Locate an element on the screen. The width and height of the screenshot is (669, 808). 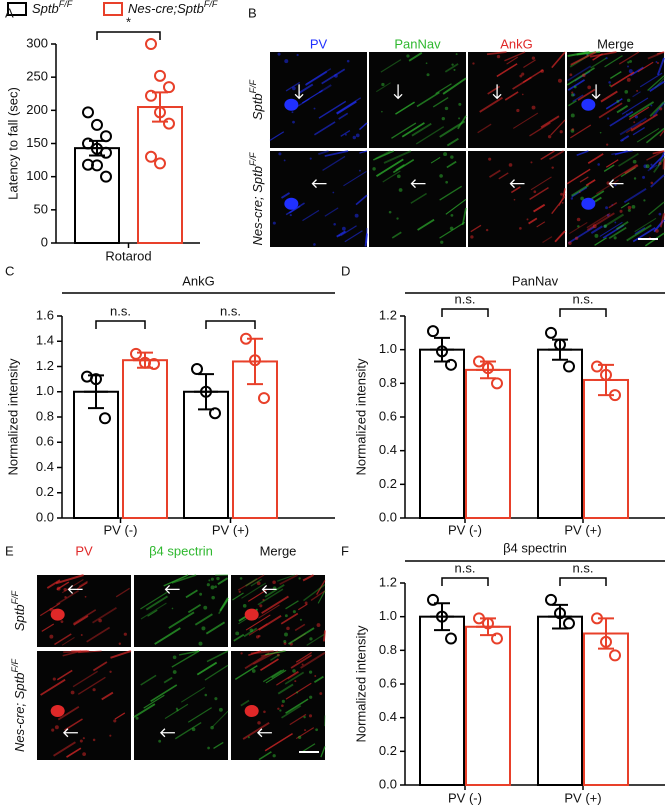
column-header: AnkG is located at coordinates (516, 43).